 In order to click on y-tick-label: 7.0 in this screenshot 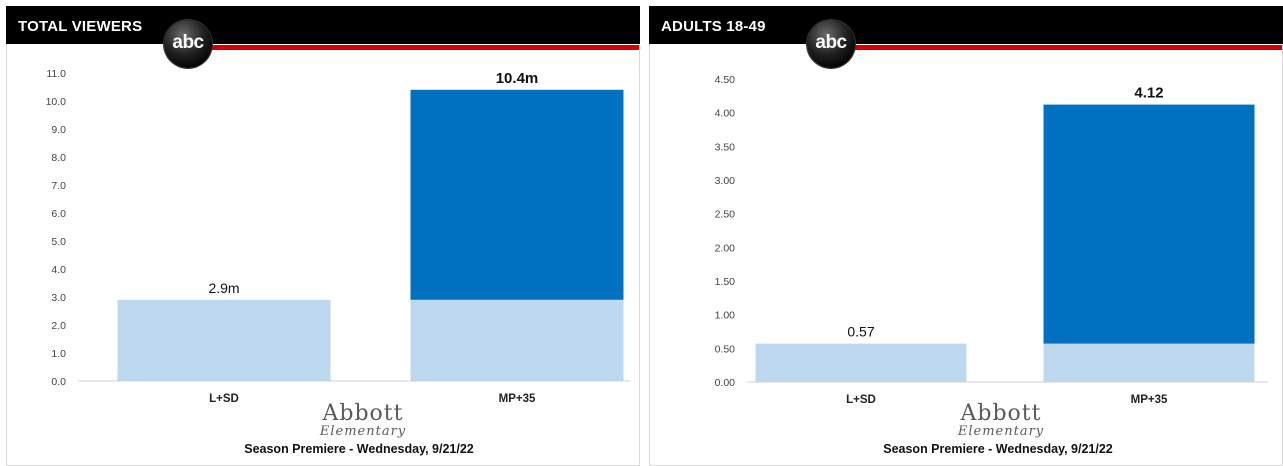, I will do `click(58, 186)`.